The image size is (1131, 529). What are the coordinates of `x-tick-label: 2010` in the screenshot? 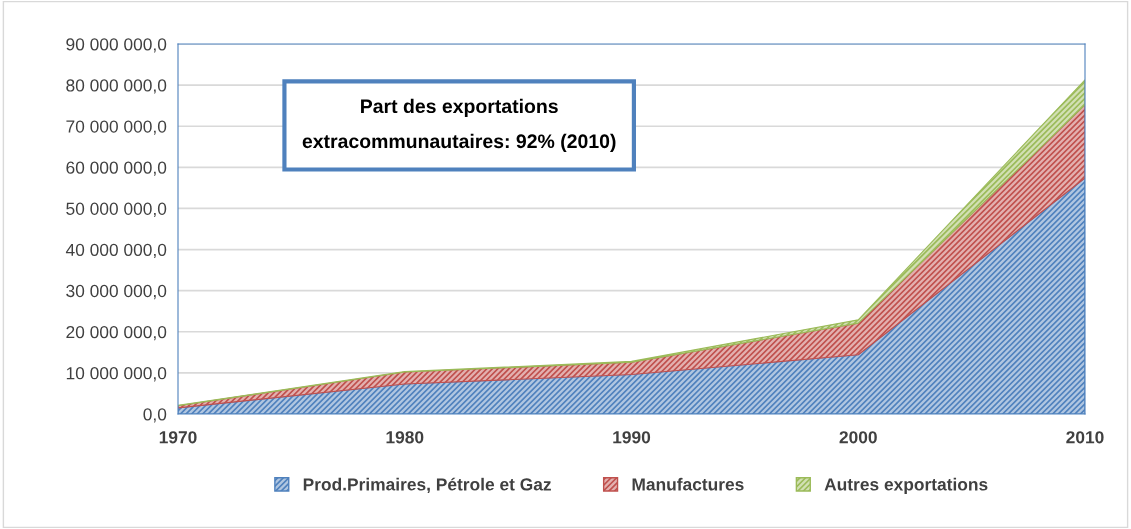 It's located at (1085, 437).